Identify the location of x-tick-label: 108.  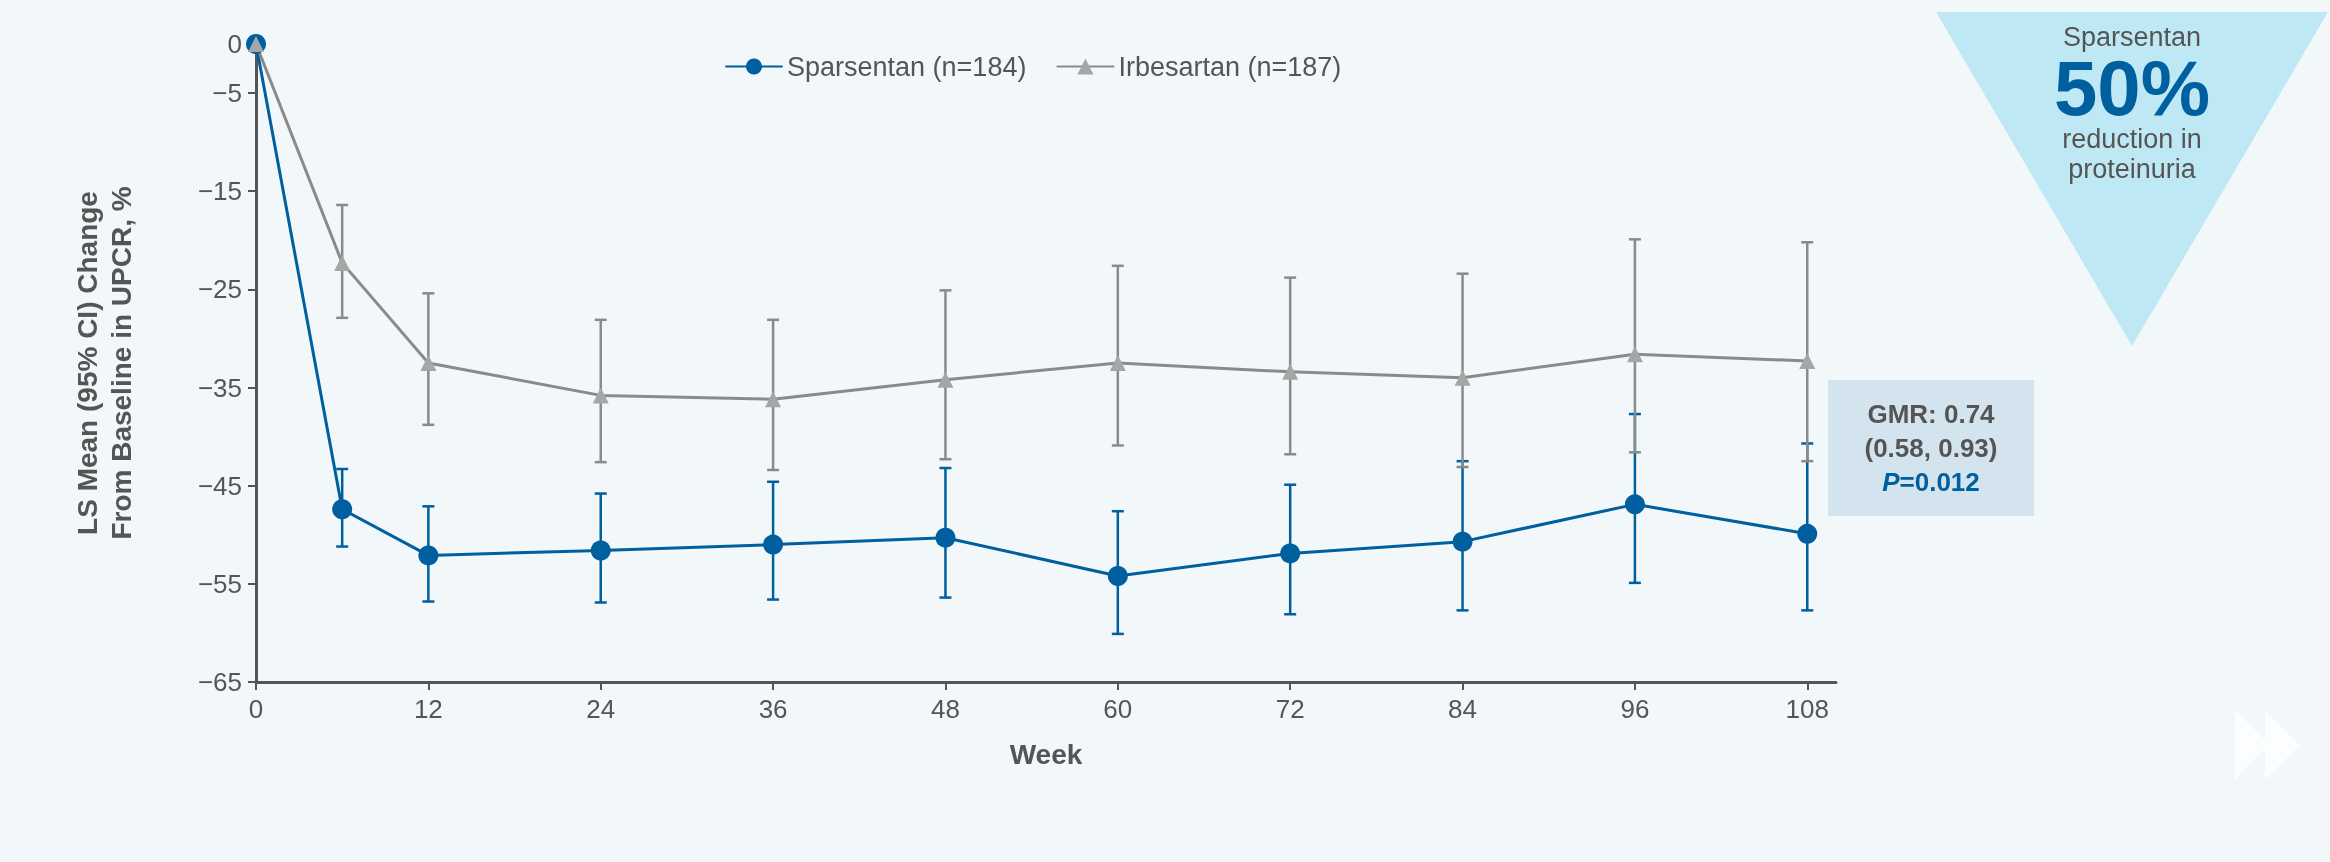
(1807, 709).